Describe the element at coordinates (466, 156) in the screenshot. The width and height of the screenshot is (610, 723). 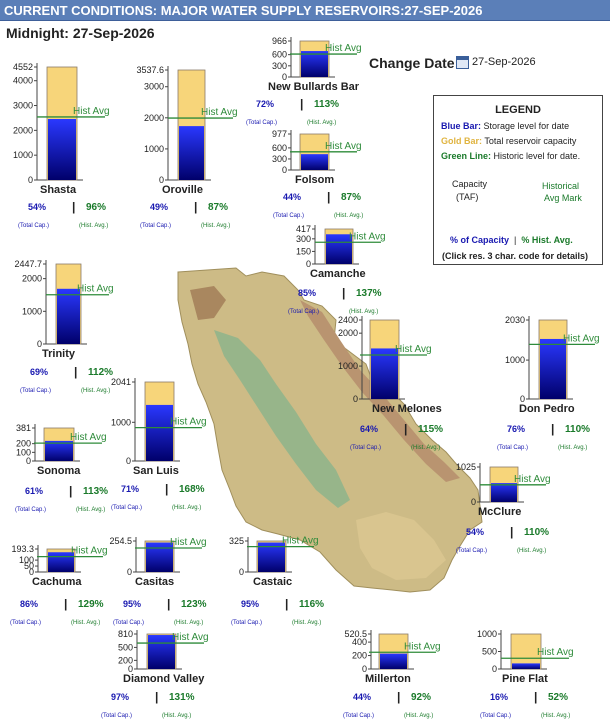
I see `legend-green-key: Green Line:` at that location.